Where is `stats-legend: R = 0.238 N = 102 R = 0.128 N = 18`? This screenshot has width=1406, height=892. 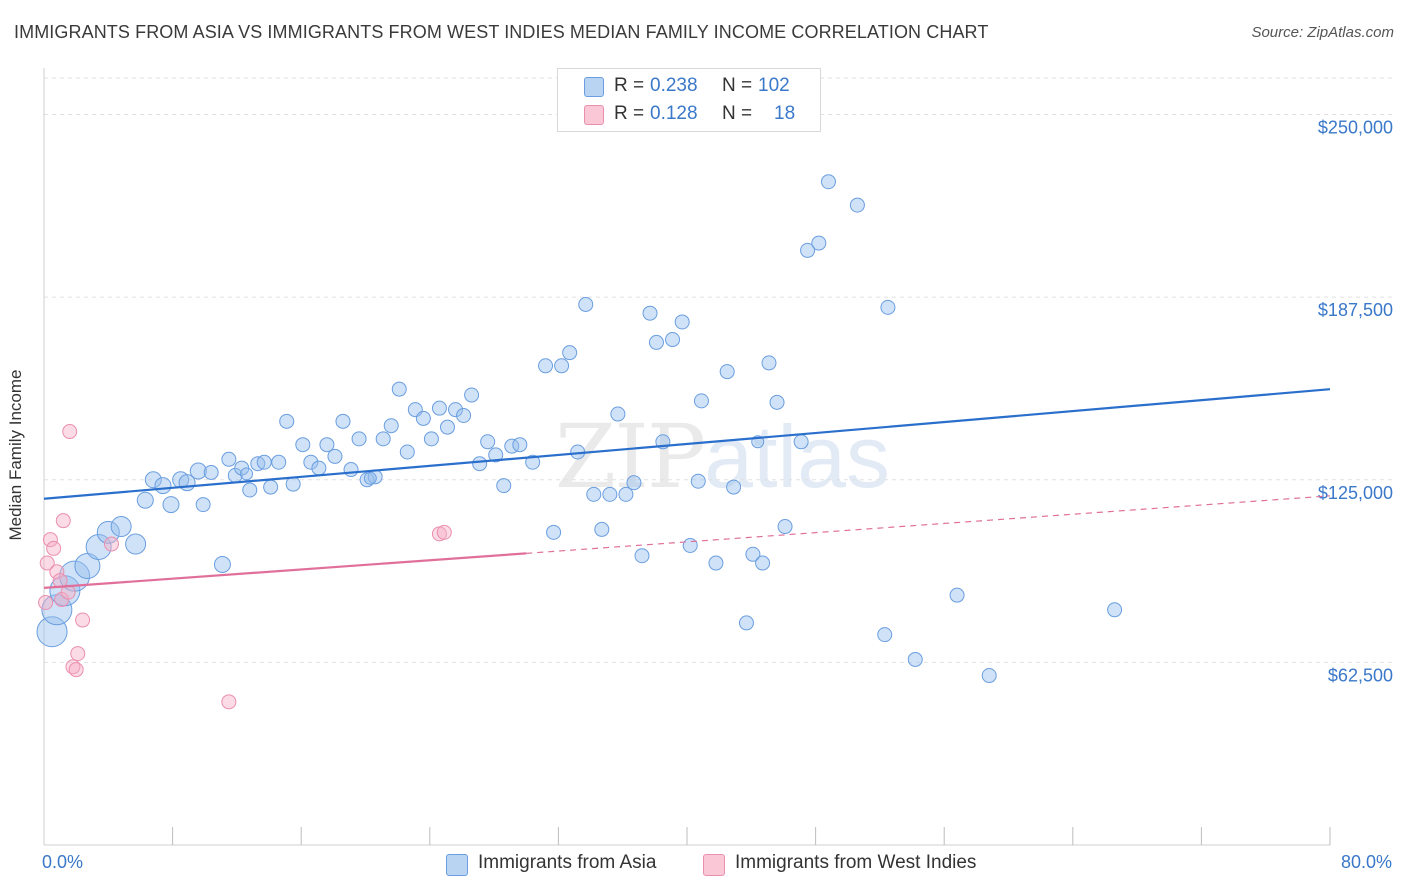 stats-legend: R = 0.238 N = 102 R = 0.128 N = 18 is located at coordinates (689, 100).